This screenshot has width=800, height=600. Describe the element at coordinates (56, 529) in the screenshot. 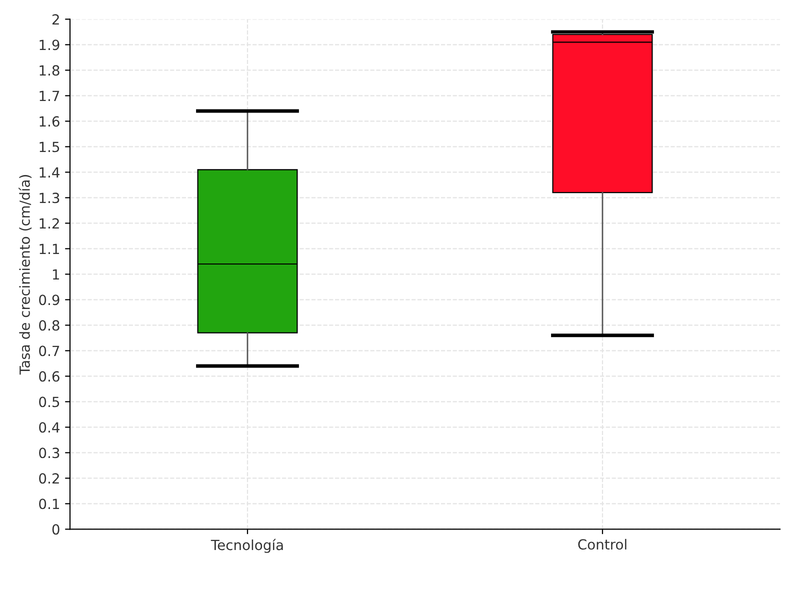

I see `y-tick-label: 0` at that location.